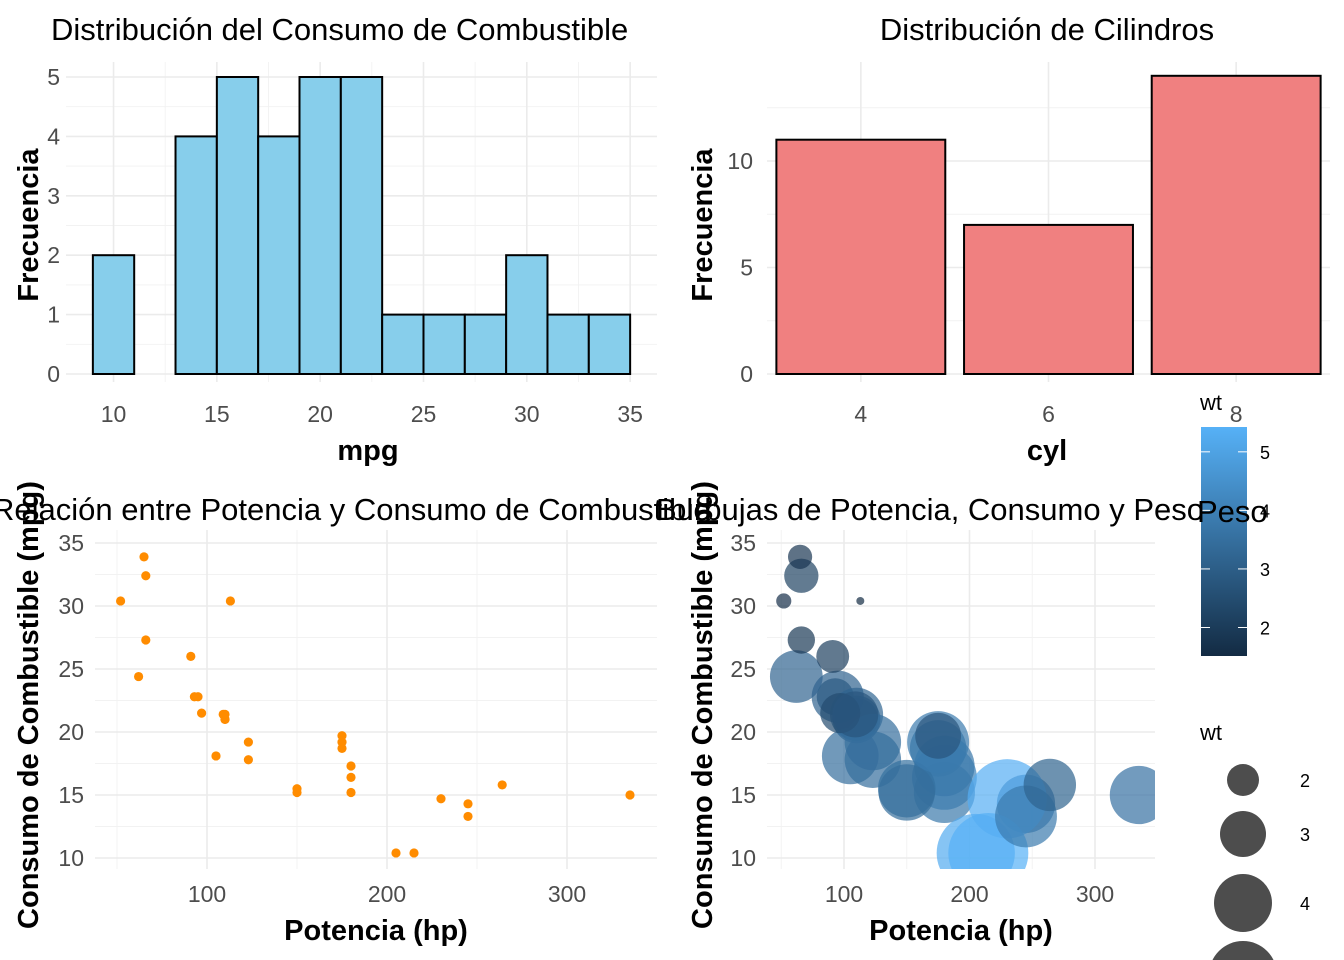  I want to click on x-tick-label: 20, so click(320, 414).